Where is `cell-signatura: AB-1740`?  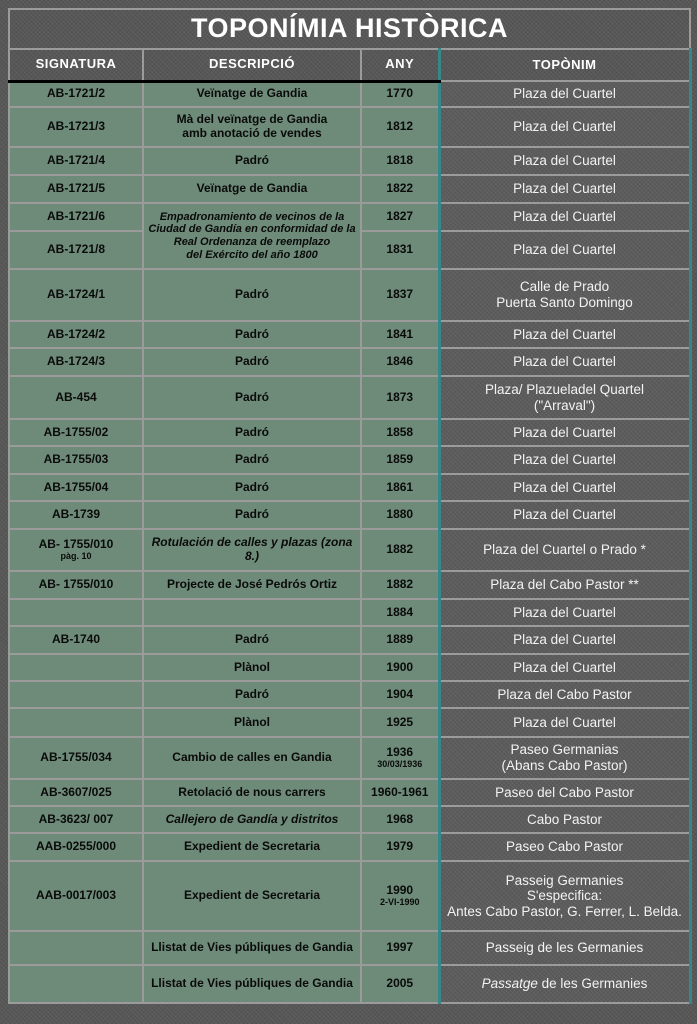 cell-signatura: AB-1740 is located at coordinates (76, 640).